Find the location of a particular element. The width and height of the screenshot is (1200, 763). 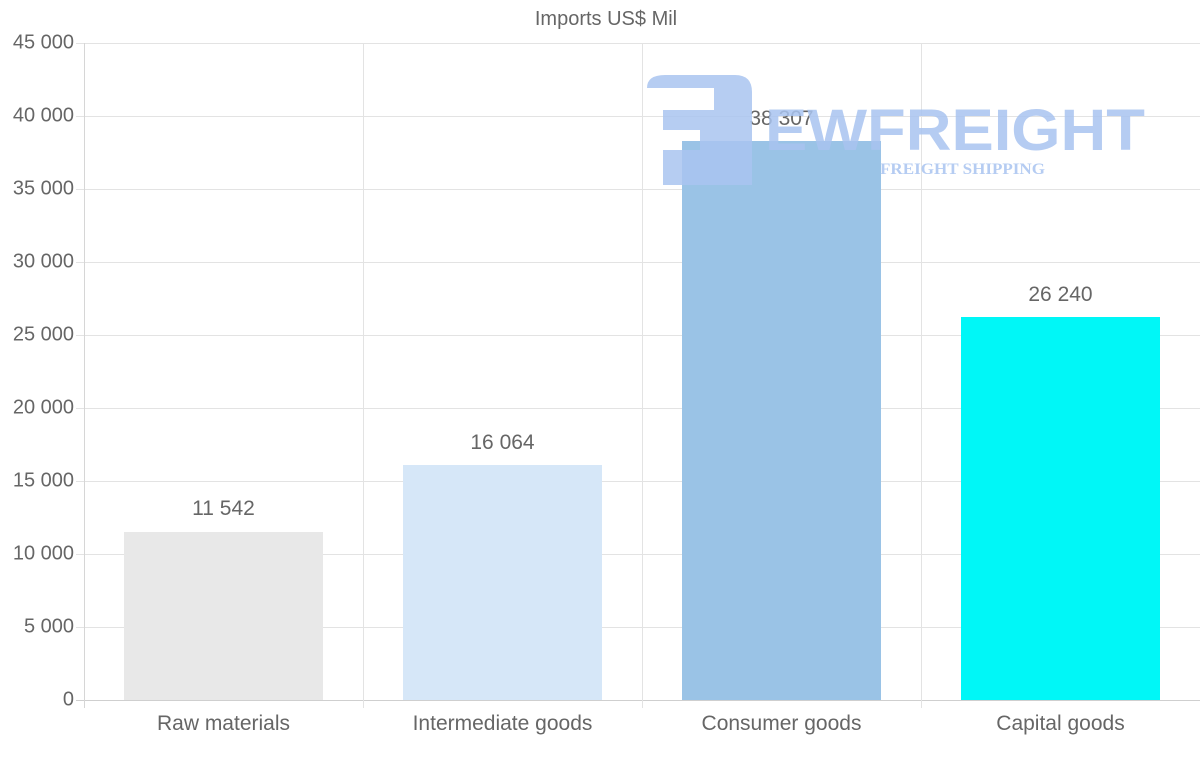

y-tick-label: 20 000 is located at coordinates (43, 407).